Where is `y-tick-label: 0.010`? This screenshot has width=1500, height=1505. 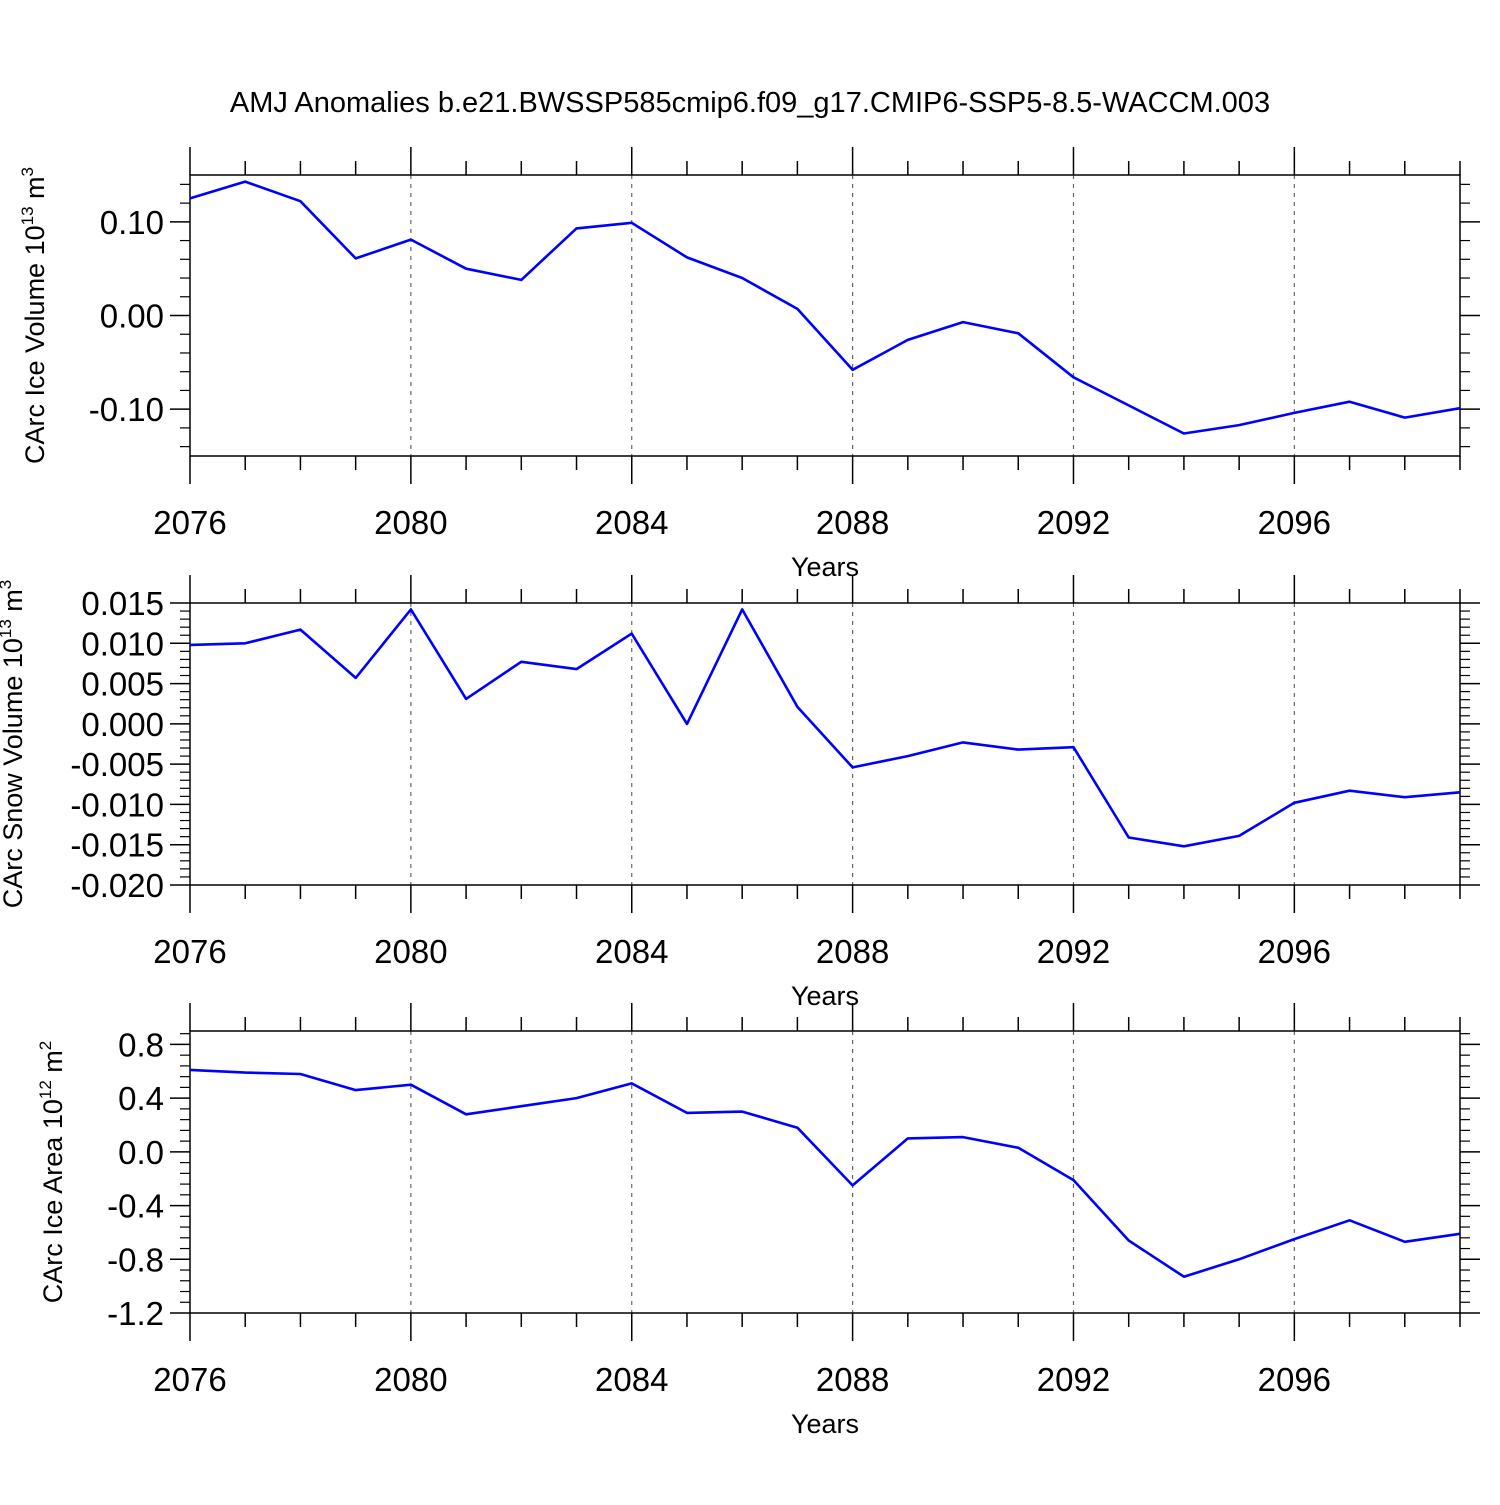
y-tick-label: 0.010 is located at coordinates (122, 643).